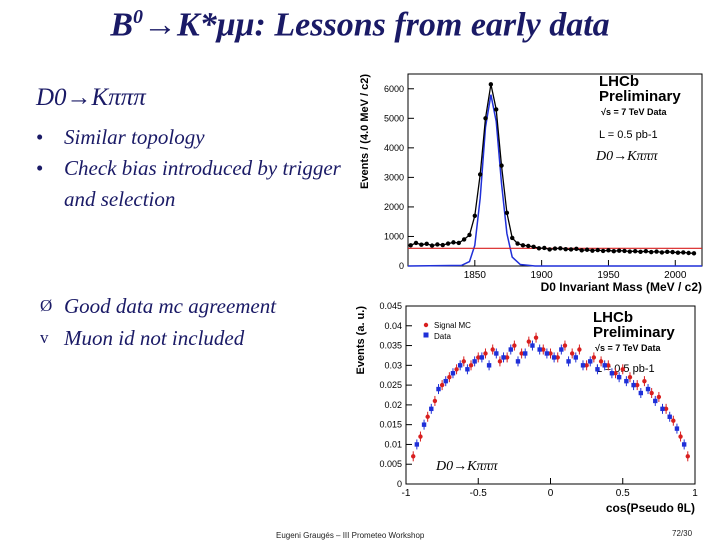 The width and height of the screenshot is (720, 540). What do you see at coordinates (91, 97) in the screenshot?
I see `subheading: D0→Kπππ` at bounding box center [91, 97].